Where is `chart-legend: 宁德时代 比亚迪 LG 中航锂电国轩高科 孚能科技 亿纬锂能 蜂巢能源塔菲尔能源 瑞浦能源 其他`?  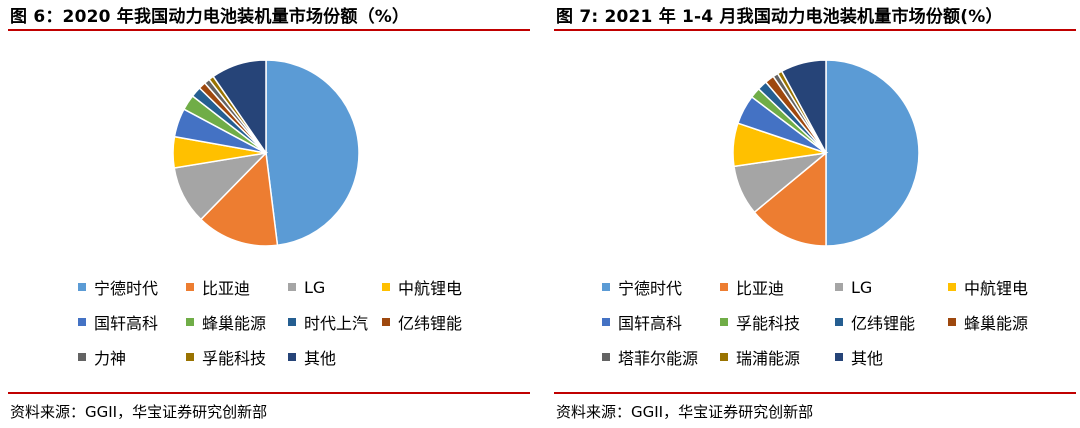 chart-legend: 宁德时代 比亚迪 LG 中航锂电国轩高科 孚能科技 亿纬锂能 蜂巢能源塔菲尔能源 瑞浦能源 其他 is located at coordinates (815, 326).